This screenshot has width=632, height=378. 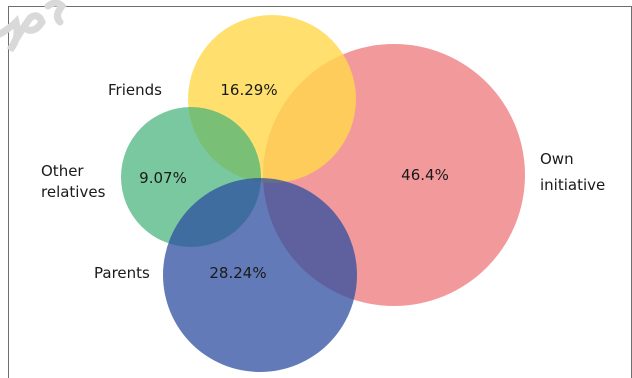 I want to click on frame-top-border, so click(x=320, y=6).